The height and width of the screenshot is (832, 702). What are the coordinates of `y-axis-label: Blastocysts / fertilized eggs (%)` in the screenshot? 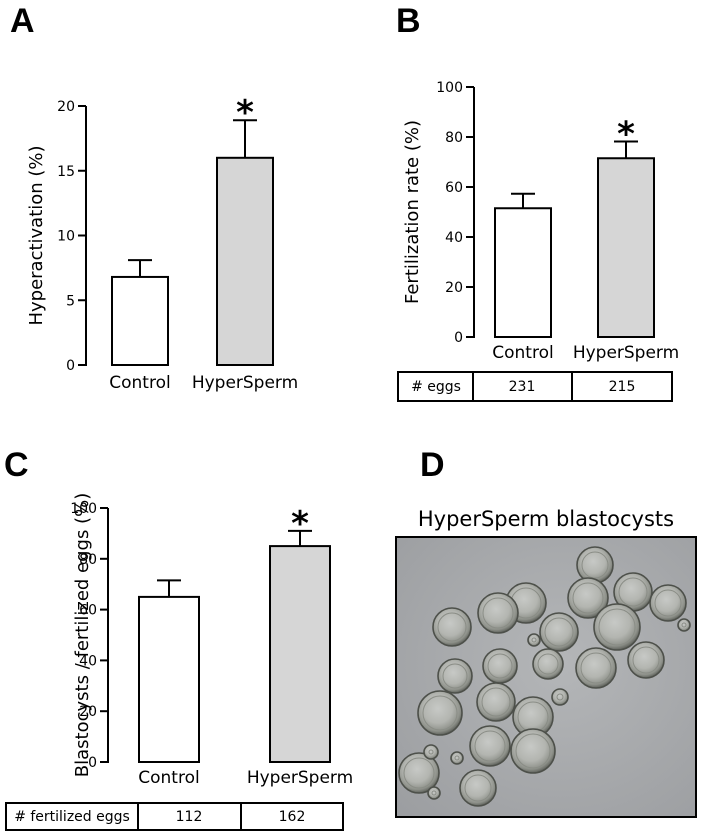 It's located at (82, 635).